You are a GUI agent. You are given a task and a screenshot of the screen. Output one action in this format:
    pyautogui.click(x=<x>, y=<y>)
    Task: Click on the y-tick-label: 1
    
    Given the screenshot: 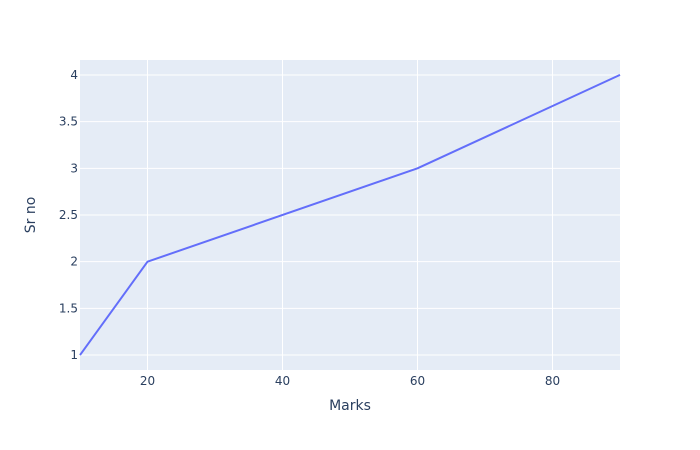 What is the action you would take?
    pyautogui.click(x=74, y=355)
    